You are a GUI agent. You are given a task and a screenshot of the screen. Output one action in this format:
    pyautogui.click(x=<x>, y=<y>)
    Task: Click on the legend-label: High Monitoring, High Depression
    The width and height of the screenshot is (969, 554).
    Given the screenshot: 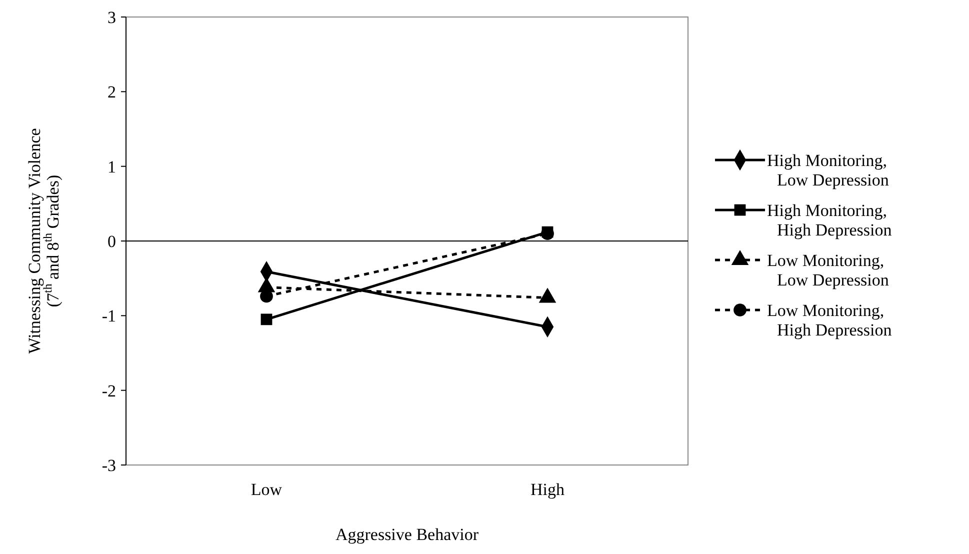 What is the action you would take?
    pyautogui.click(x=829, y=220)
    